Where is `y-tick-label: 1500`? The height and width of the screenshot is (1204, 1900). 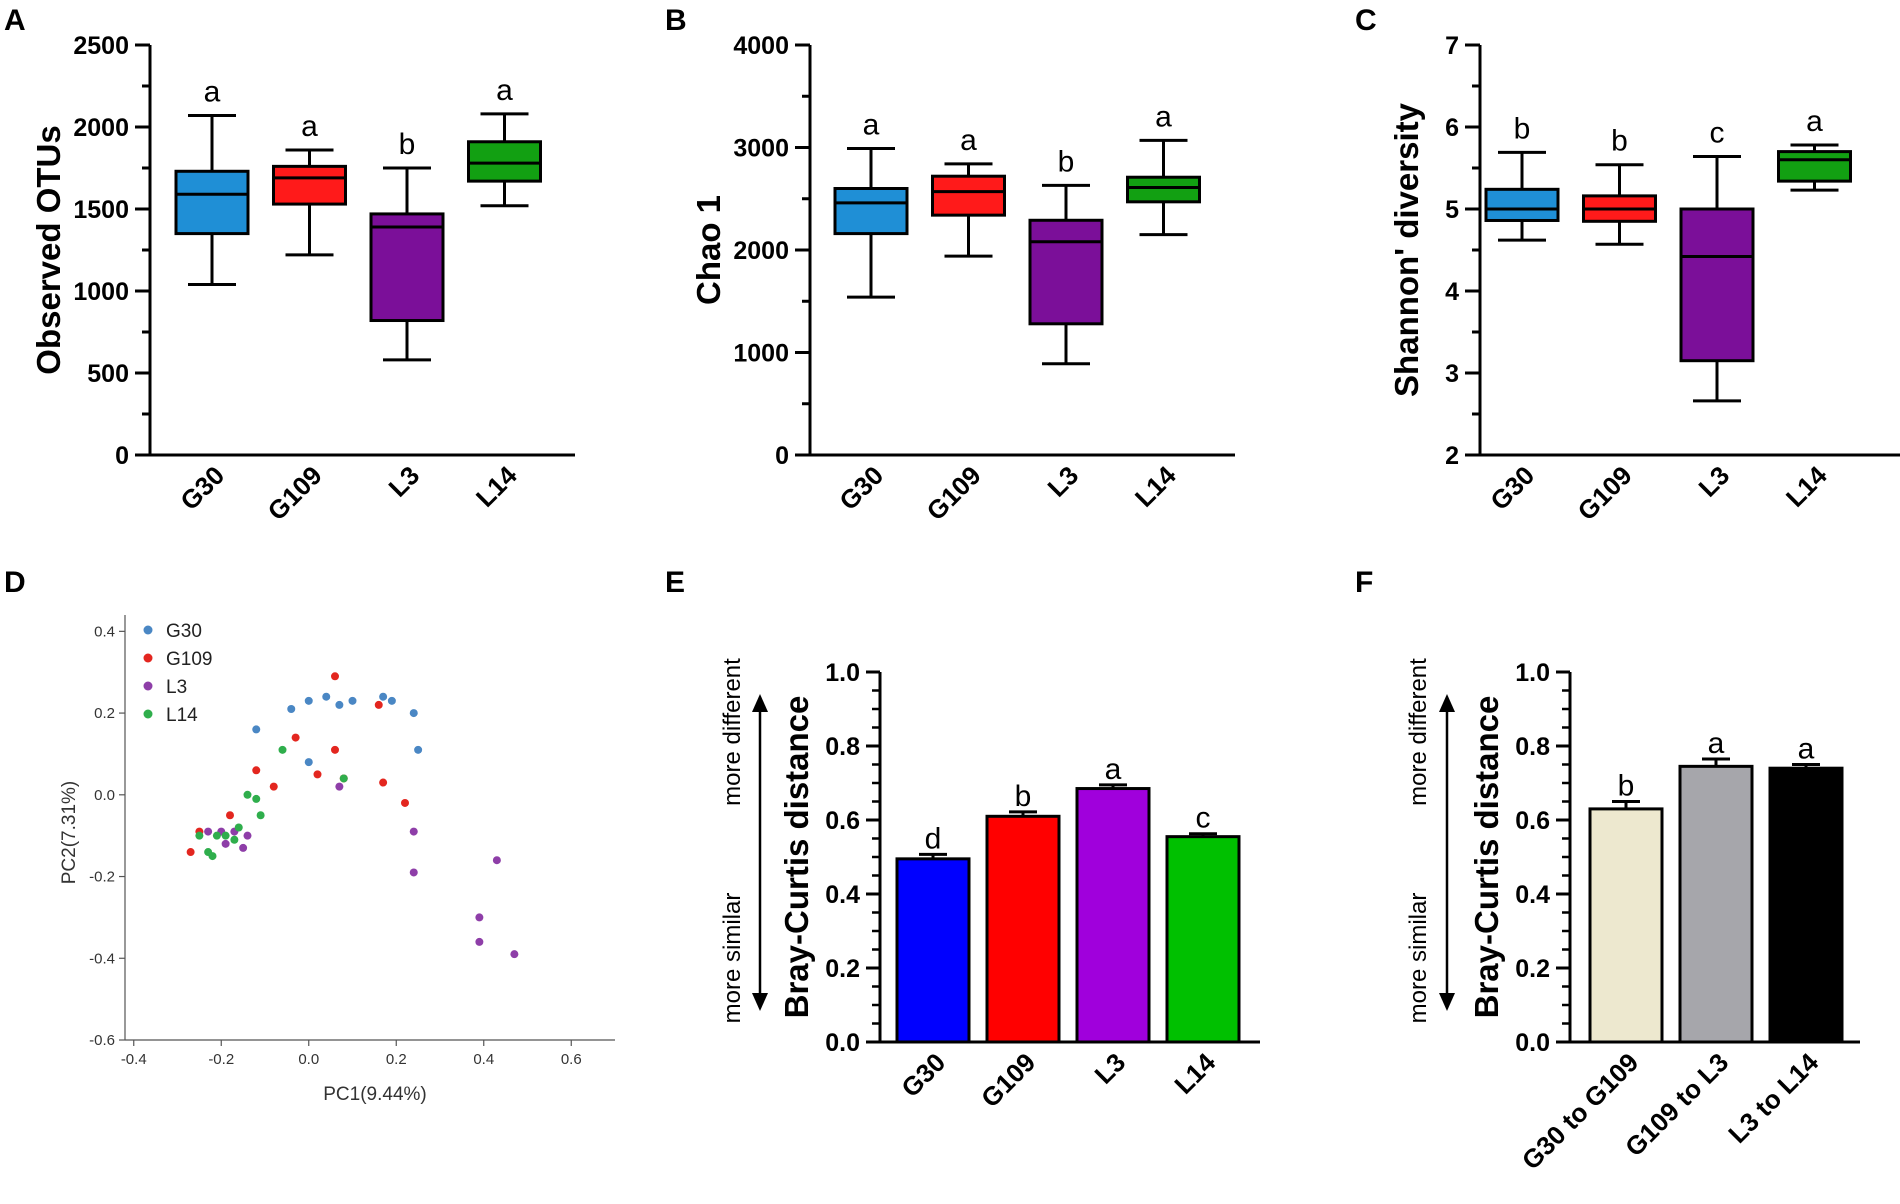 y-tick-label: 1500 is located at coordinates (101, 210).